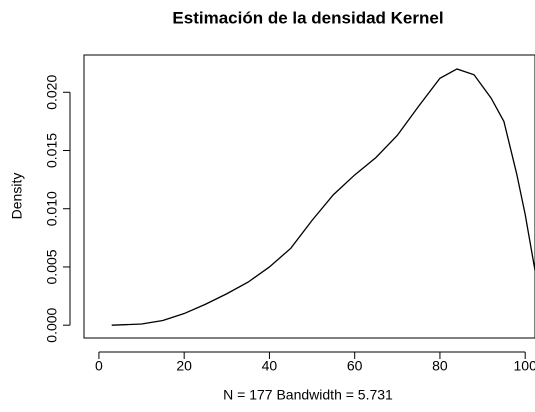 Image resolution: width=535 pixels, height=412 pixels. I want to click on x-tick-label: 80, so click(440, 366).